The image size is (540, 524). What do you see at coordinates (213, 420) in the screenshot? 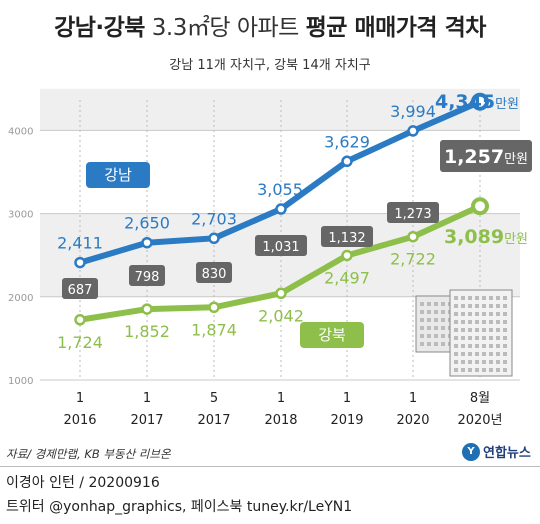
I see `xtick-bottom-2: 2017` at bounding box center [213, 420].